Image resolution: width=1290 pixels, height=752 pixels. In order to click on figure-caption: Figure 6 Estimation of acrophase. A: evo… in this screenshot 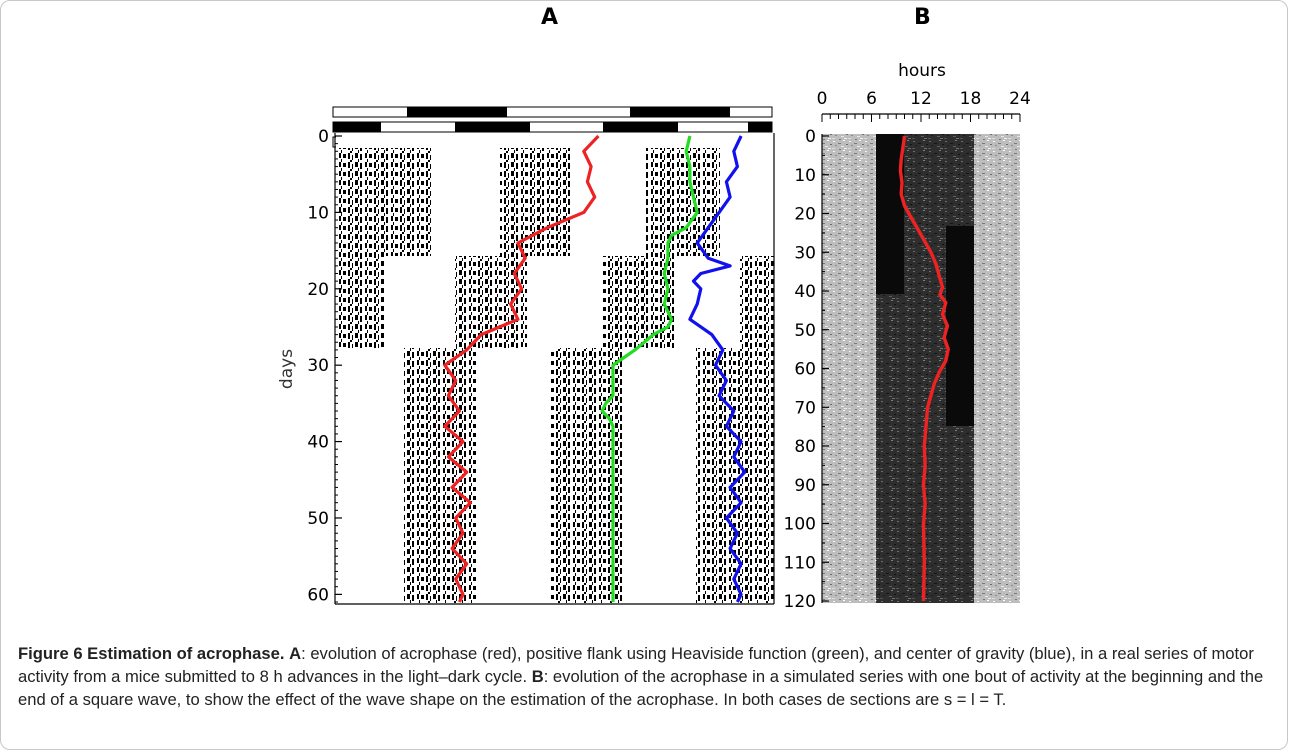, I will do `click(643, 676)`.